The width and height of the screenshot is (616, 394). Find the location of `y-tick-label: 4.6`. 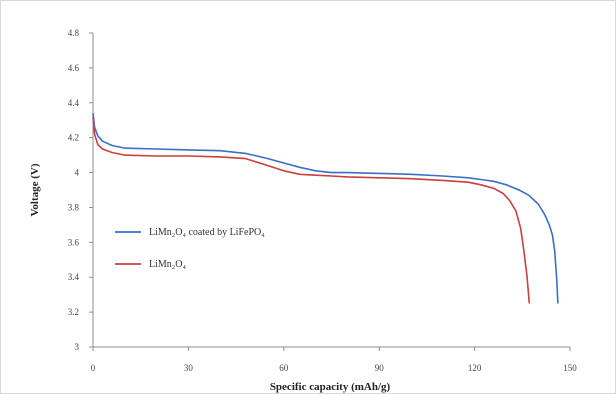

y-tick-label: 4.6 is located at coordinates (74, 68).